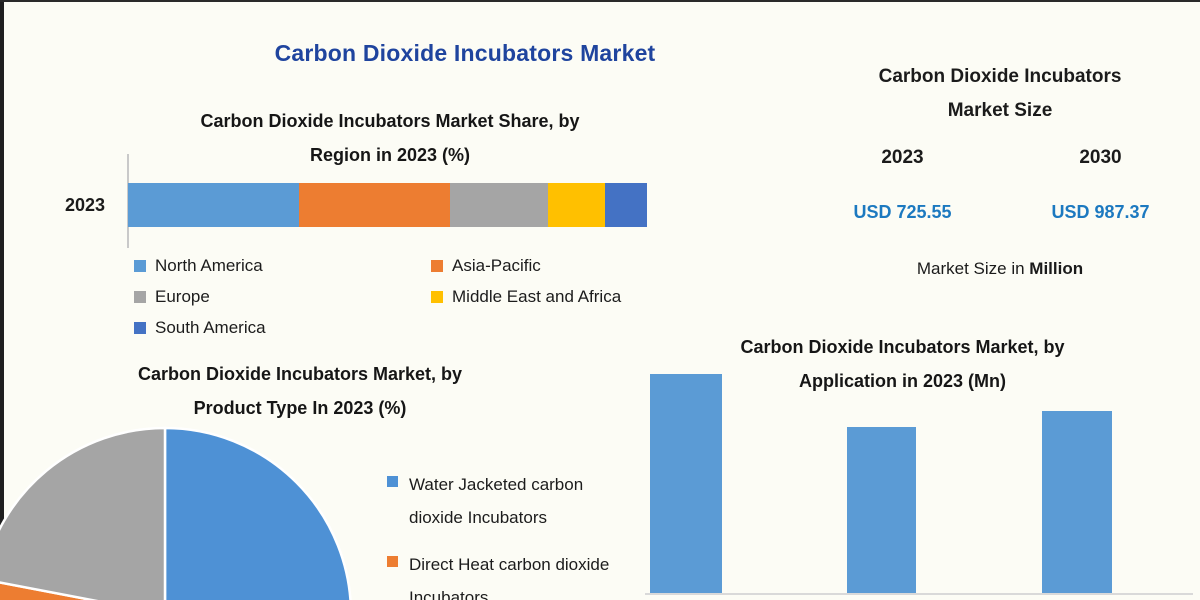  I want to click on bar-segment-asia-pacific, so click(374, 205).